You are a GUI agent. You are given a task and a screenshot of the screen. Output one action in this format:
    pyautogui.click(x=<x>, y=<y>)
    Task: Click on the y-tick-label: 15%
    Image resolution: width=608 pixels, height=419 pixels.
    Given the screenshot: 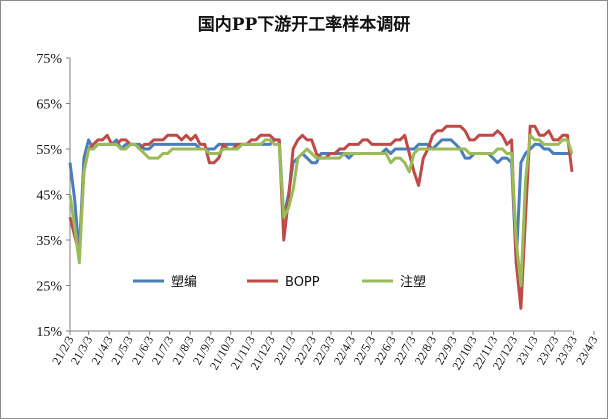 What is the action you would take?
    pyautogui.click(x=49, y=332)
    